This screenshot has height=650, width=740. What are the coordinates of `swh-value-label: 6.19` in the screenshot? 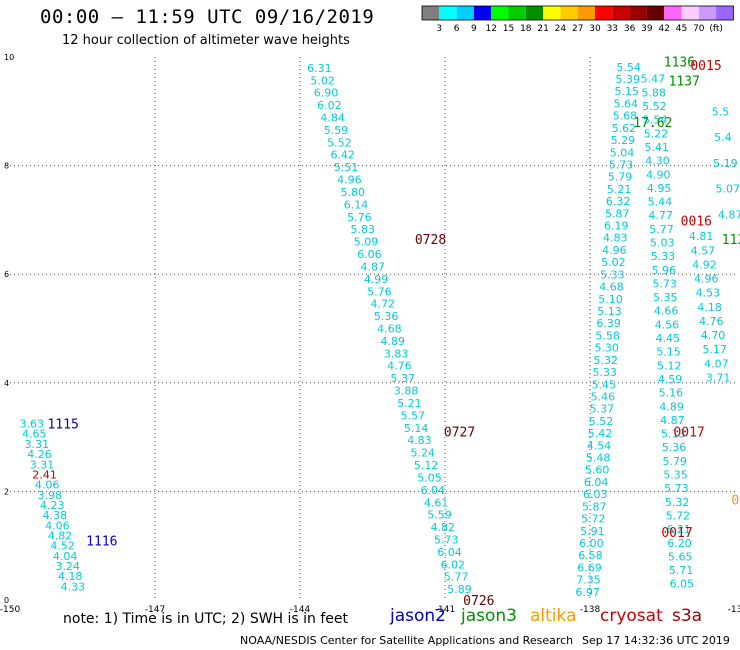 It's located at (616, 226).